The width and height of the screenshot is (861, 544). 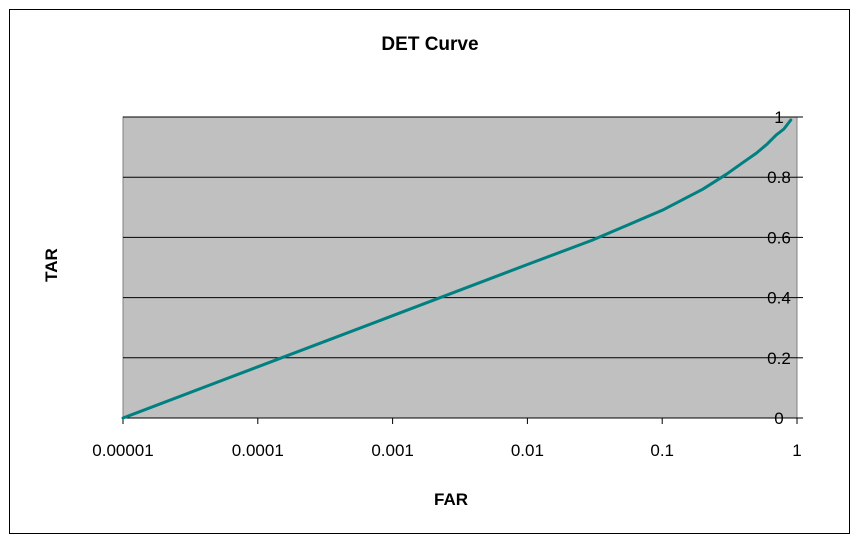 I want to click on chart-title: DET Curve, so click(x=429, y=44).